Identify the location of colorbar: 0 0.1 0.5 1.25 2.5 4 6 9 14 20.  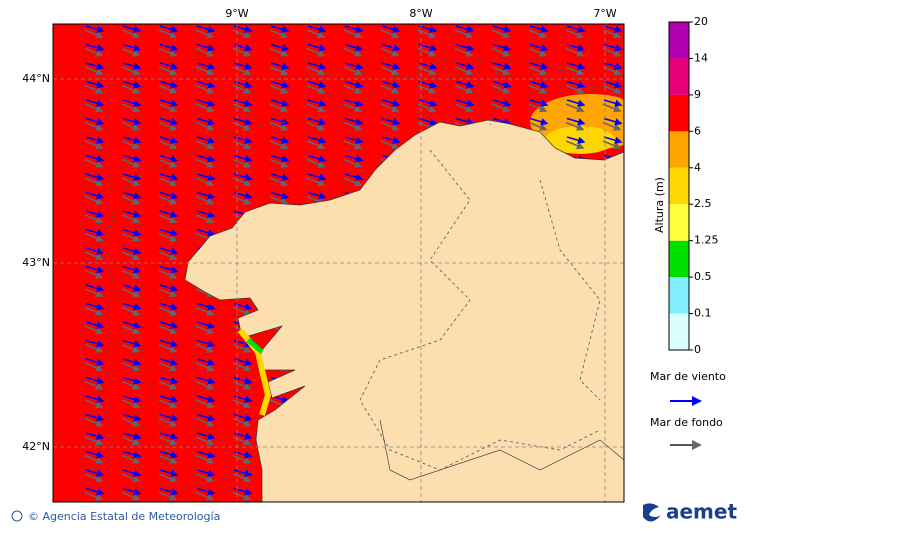
(693, 185).